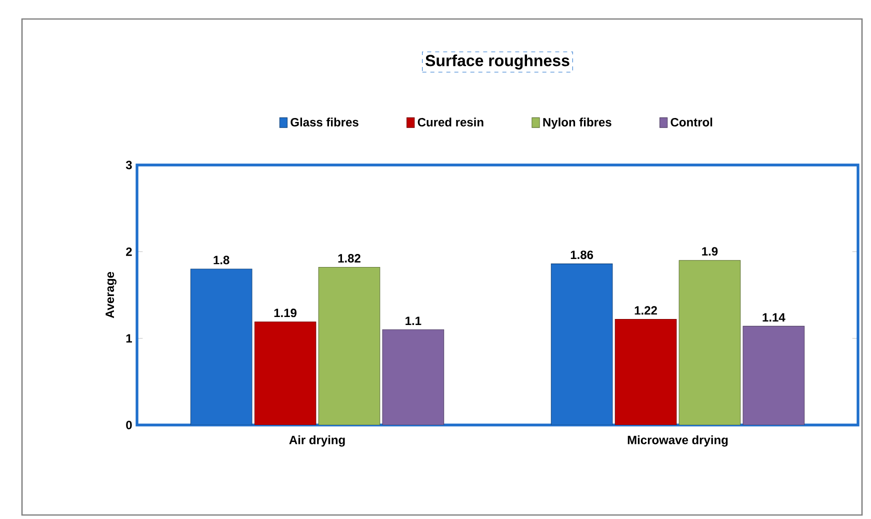 Image resolution: width=871 pixels, height=519 pixels. What do you see at coordinates (129, 338) in the screenshot?
I see `y-tick-label: 1` at bounding box center [129, 338].